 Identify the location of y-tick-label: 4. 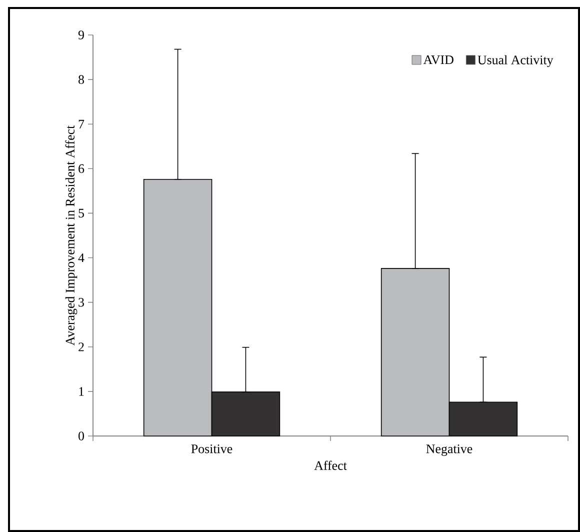
(81, 257).